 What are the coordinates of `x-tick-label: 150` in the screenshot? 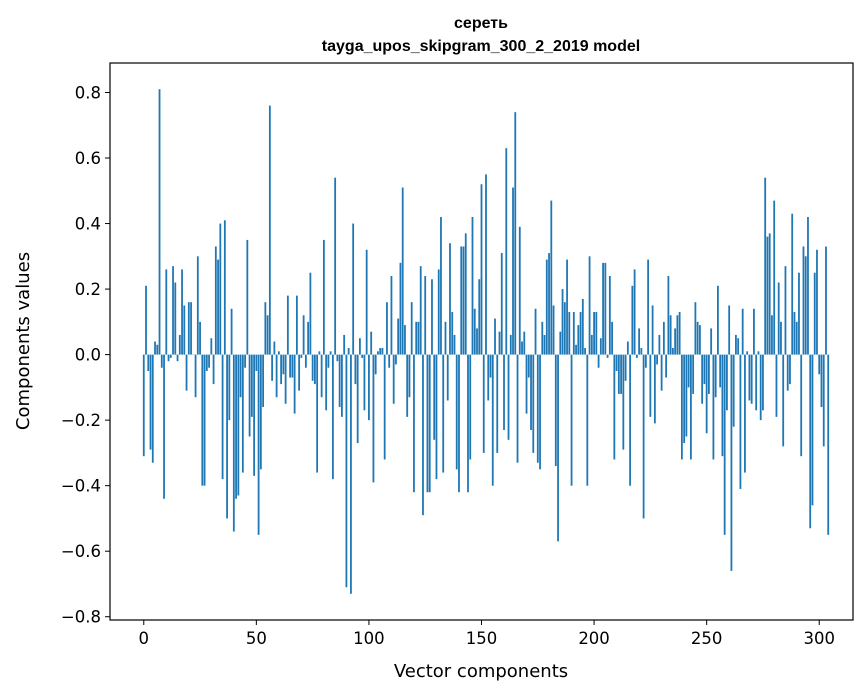 It's located at (482, 638).